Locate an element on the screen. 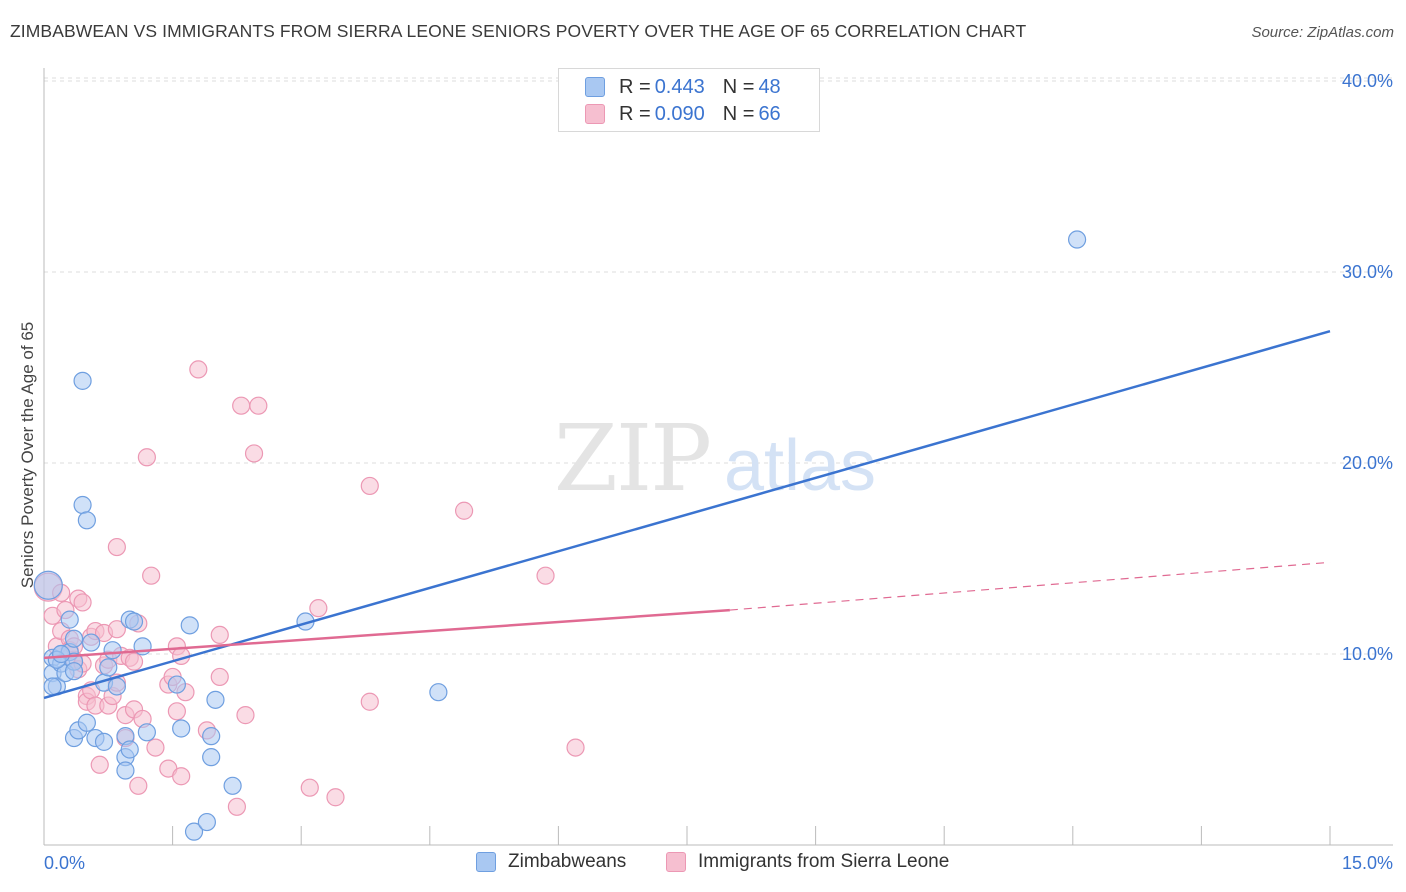  legend-r-value: 0.090 is located at coordinates (679, 113).